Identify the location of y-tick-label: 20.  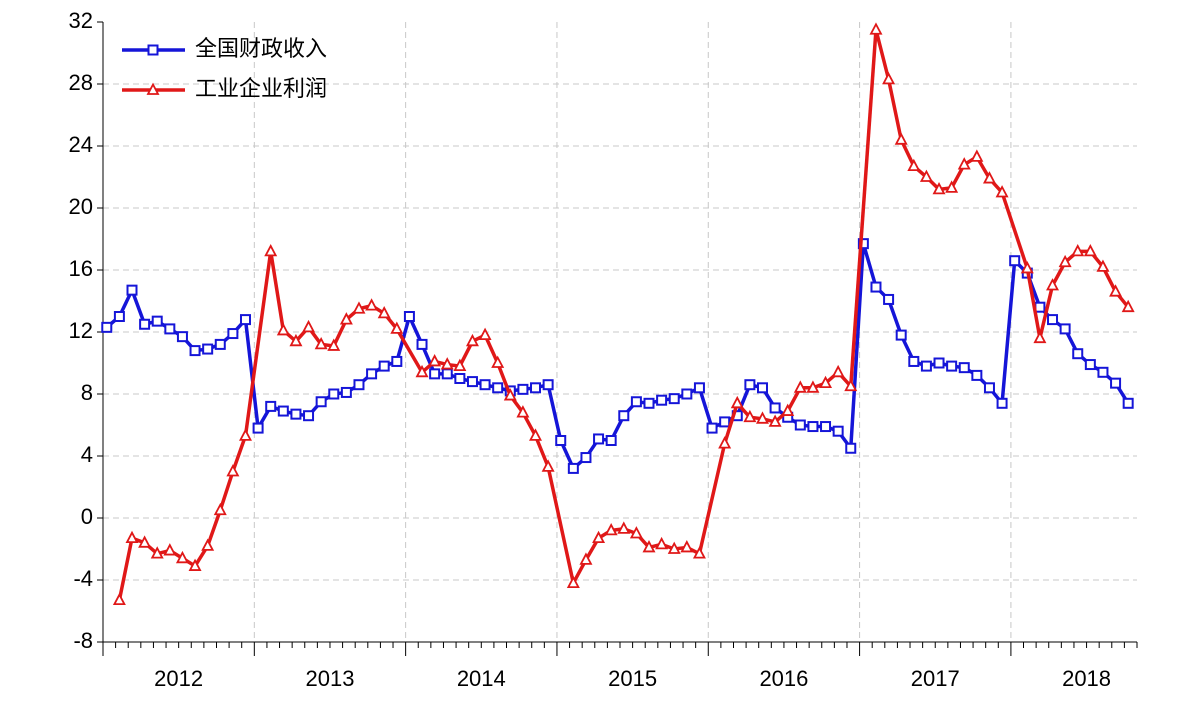
(81, 206).